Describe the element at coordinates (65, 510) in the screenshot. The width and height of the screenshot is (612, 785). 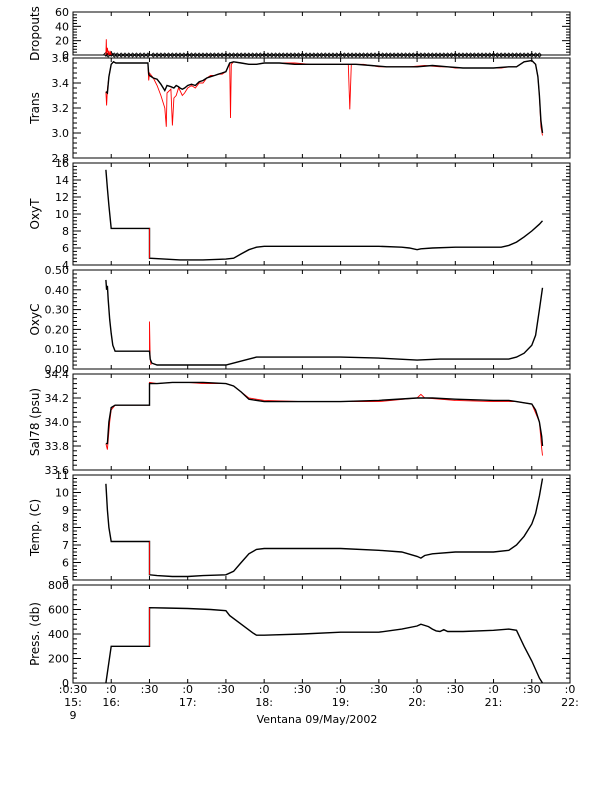
I see `y-tick-label: 9` at that location.